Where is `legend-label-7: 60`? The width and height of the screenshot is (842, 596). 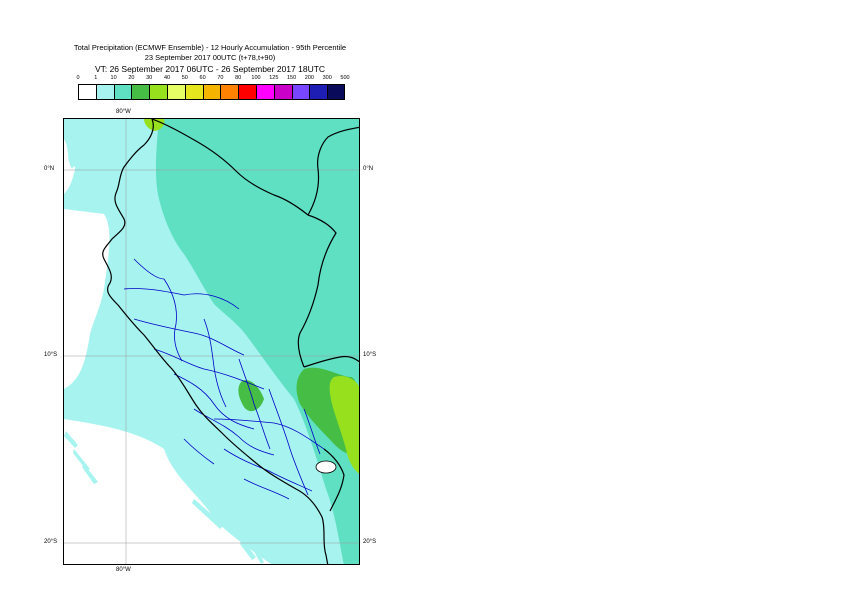 legend-label-7: 60 is located at coordinates (202, 78).